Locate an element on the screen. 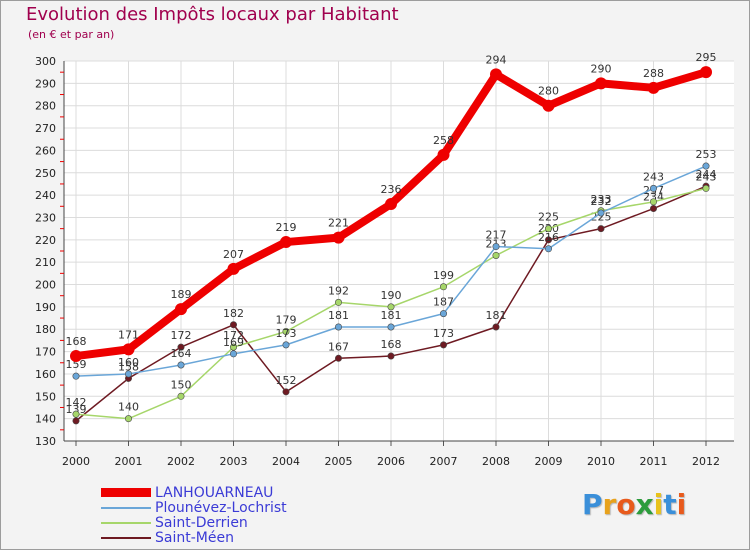 This screenshot has height=550, width=750. y-tick-label: 180 is located at coordinates (45, 329).